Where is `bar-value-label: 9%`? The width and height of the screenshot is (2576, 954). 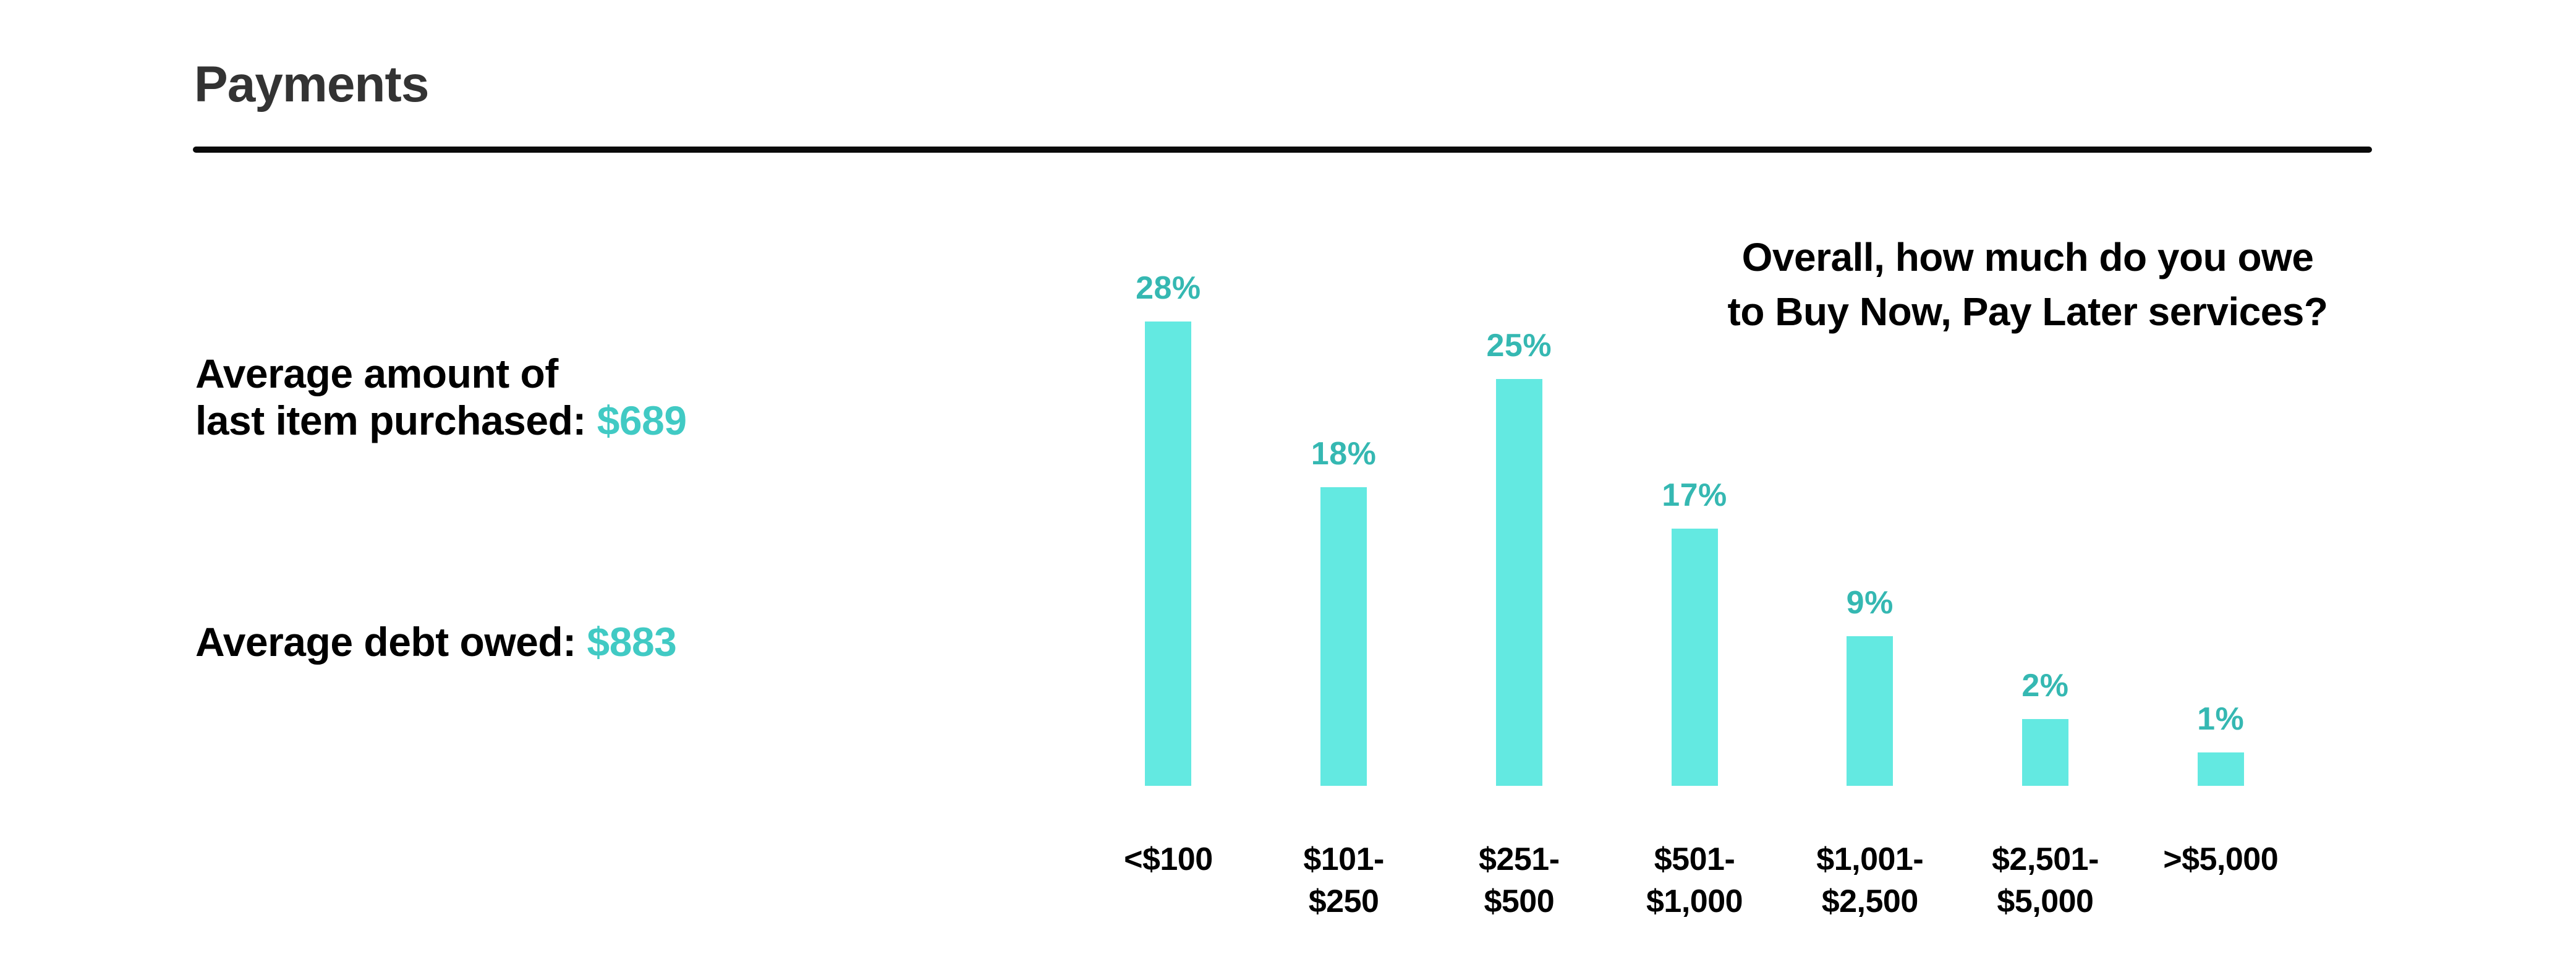
bar-value-label: 9% is located at coordinates (1870, 603).